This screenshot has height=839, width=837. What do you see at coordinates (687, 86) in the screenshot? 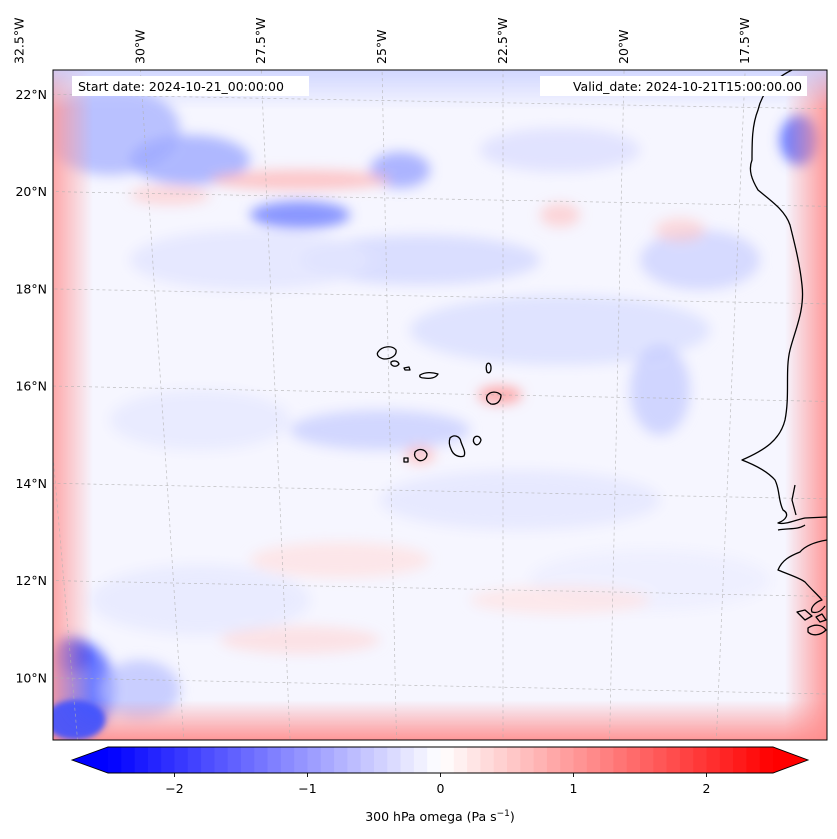
I see `valid-date-label: Valid_date: 2024-10-21T15:00:00.00` at bounding box center [687, 86].